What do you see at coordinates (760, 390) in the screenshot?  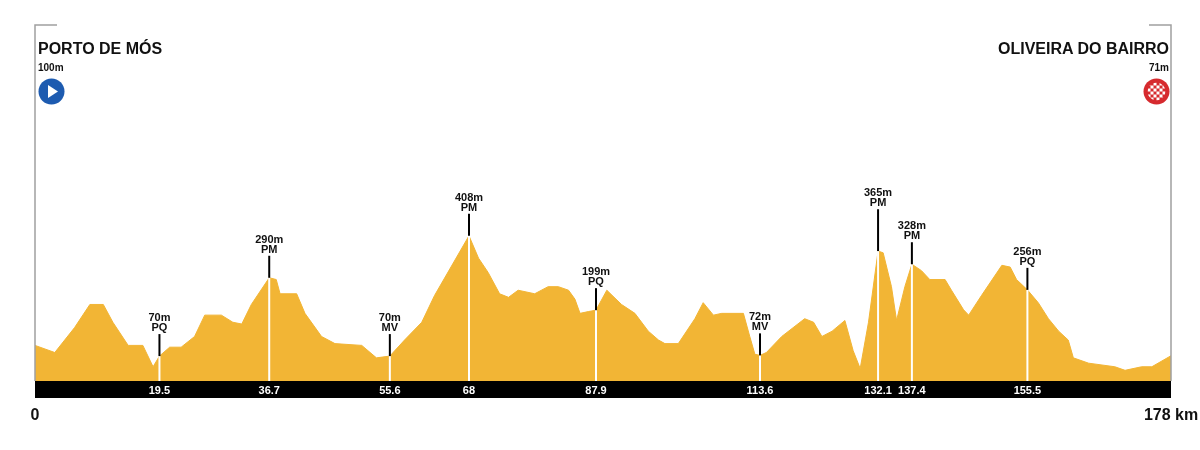 I see `ref-line-label: 113.6` at bounding box center [760, 390].